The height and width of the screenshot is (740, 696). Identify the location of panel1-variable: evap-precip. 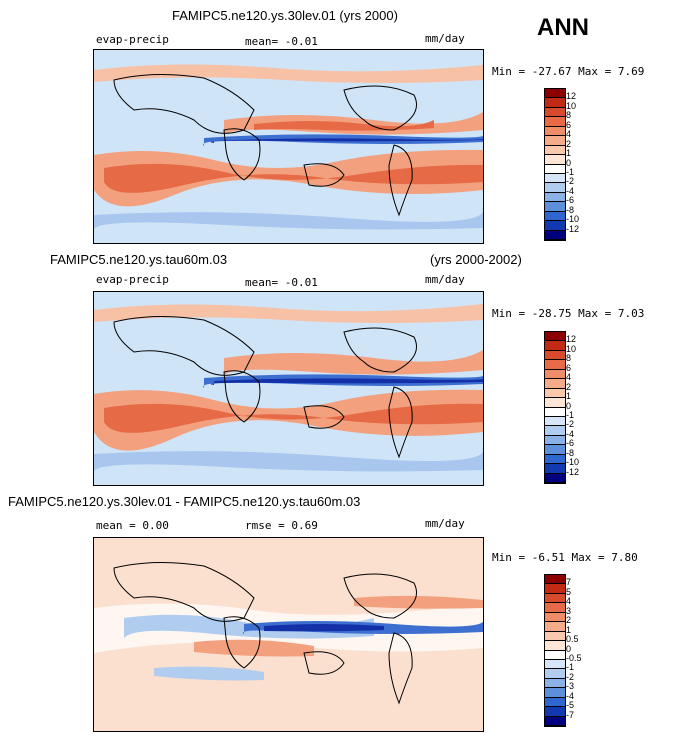
(132, 39).